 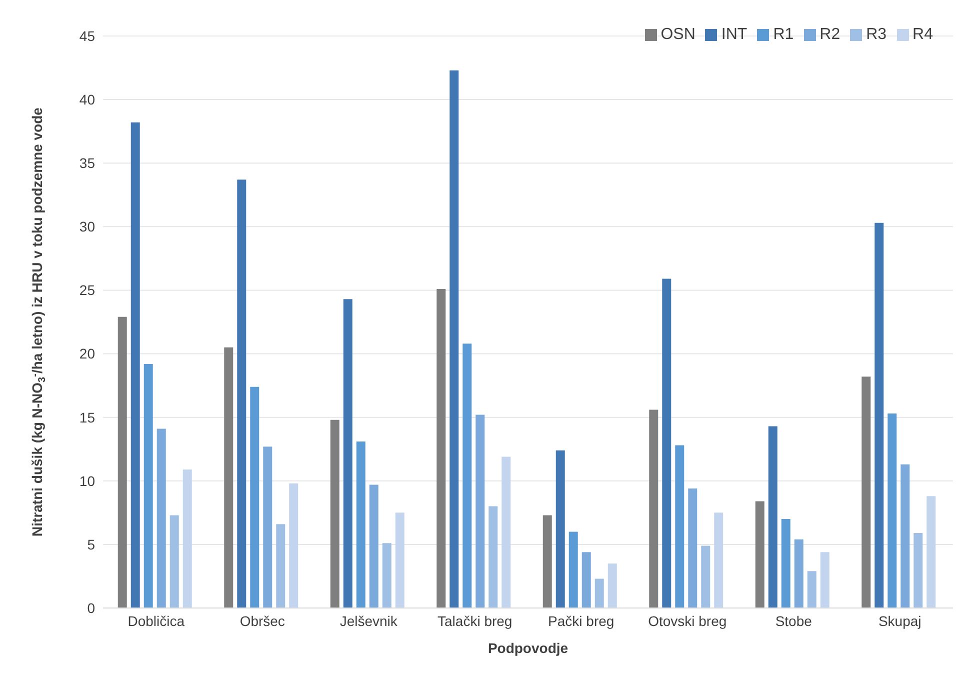 I want to click on x-tick-label: Talački breg, so click(x=475, y=620).